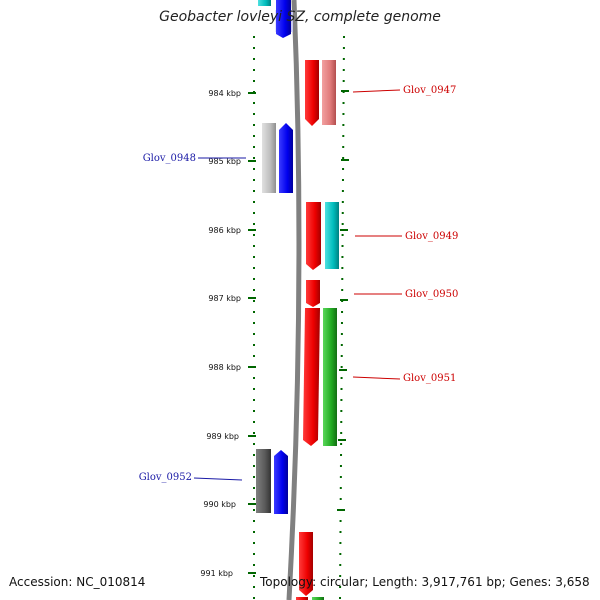 The width and height of the screenshot is (600, 600). What do you see at coordinates (224, 367) in the screenshot?
I see `tick-label-988: 988 kbp` at bounding box center [224, 367].